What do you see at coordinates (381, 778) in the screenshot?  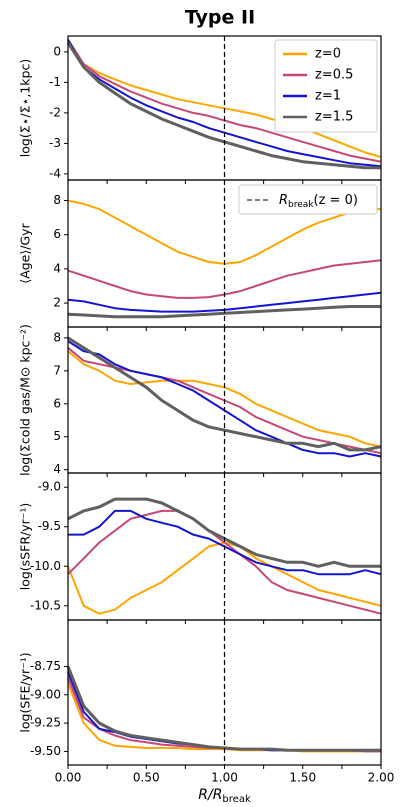 I see `x-tick-label: 2.00` at bounding box center [381, 778].